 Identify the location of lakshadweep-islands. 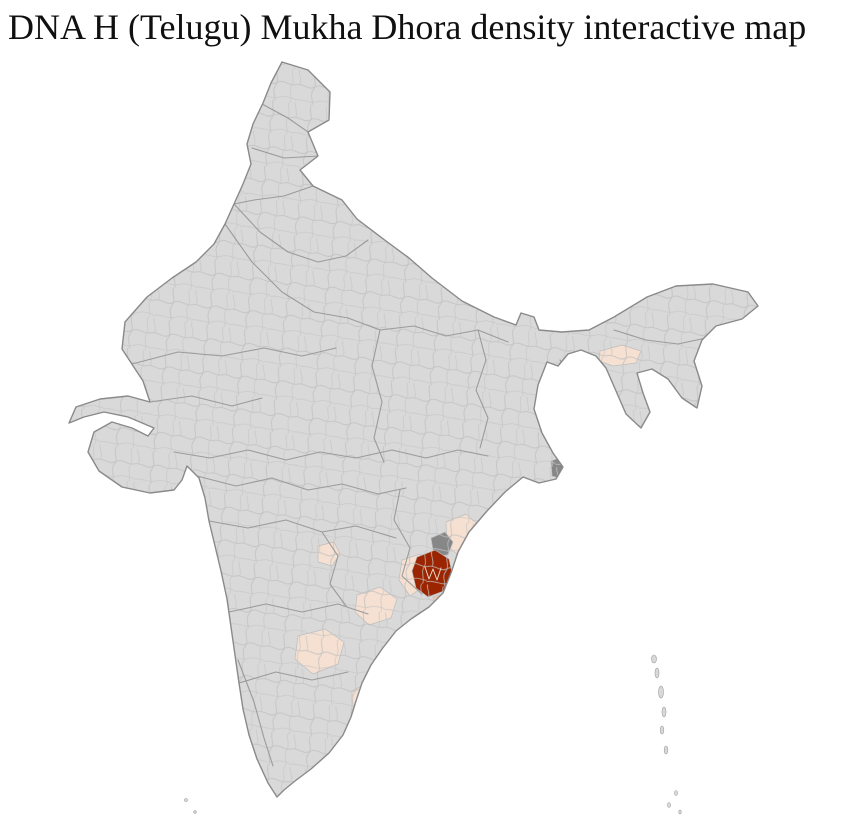
(190, 806).